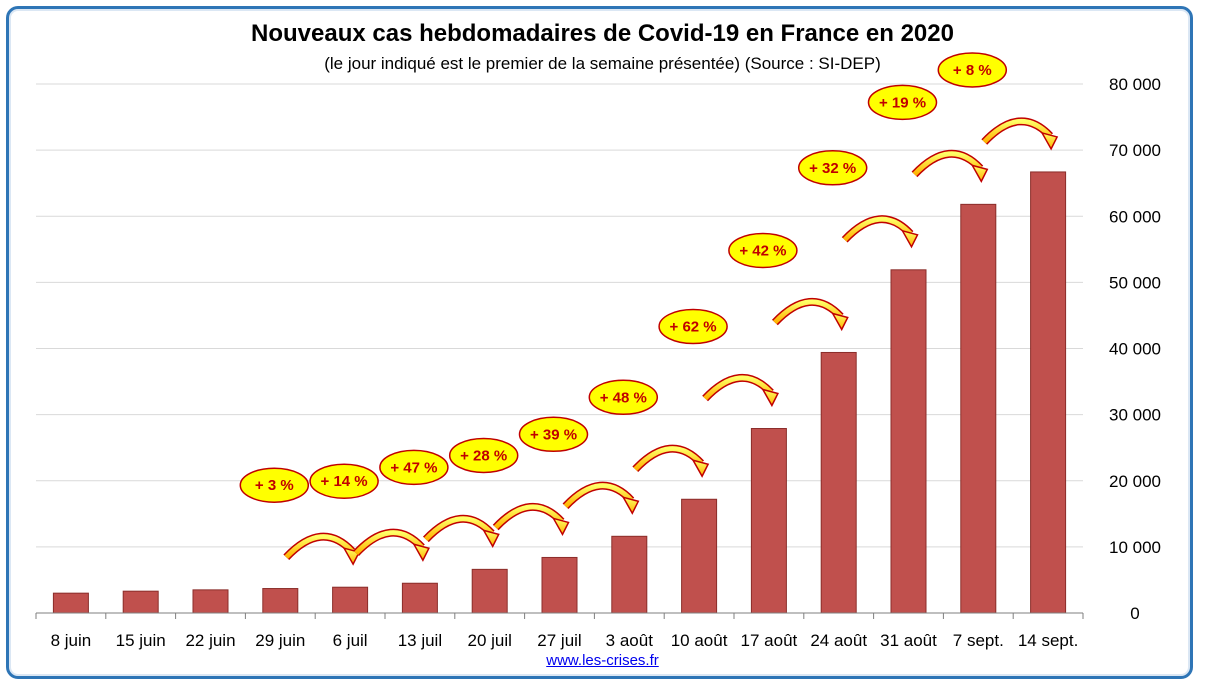 This screenshot has width=1205, height=691. I want to click on x-tick-label: 8 juin, so click(71, 640).